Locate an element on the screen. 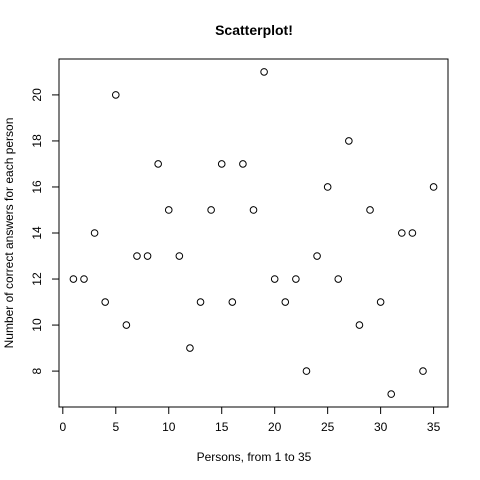  x-axis-label: Persons, from 1 to 35 is located at coordinates (254, 457).